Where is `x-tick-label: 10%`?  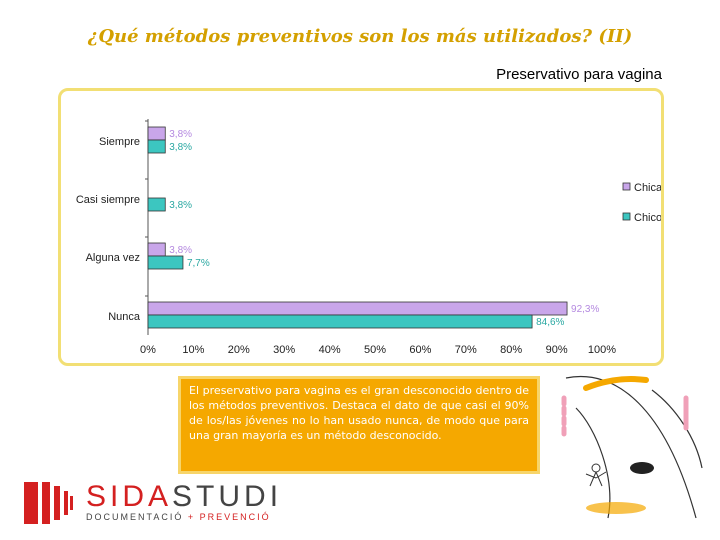 x-tick-label: 10% is located at coordinates (193, 350).